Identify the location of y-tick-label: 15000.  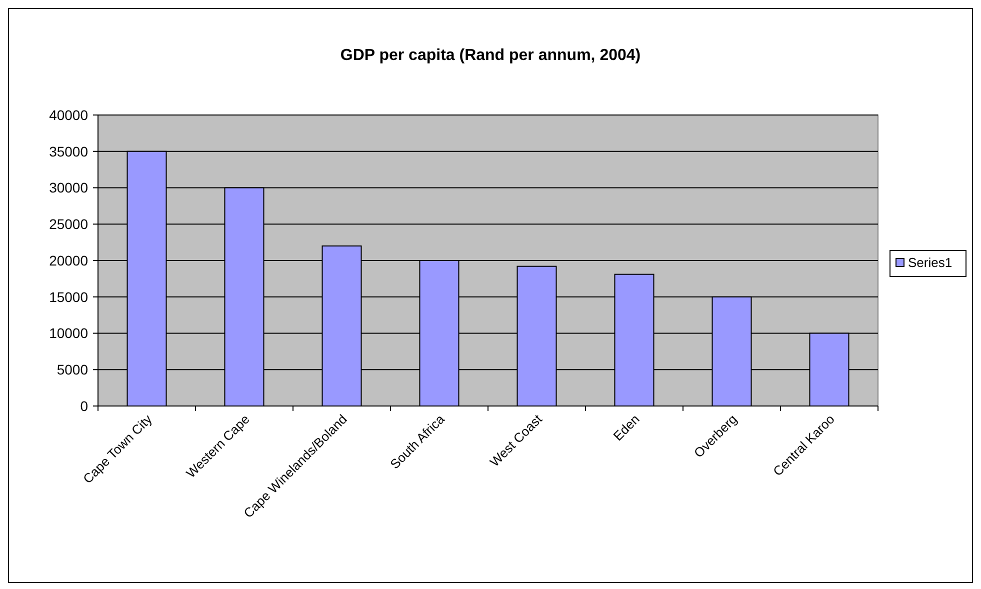
(68, 296).